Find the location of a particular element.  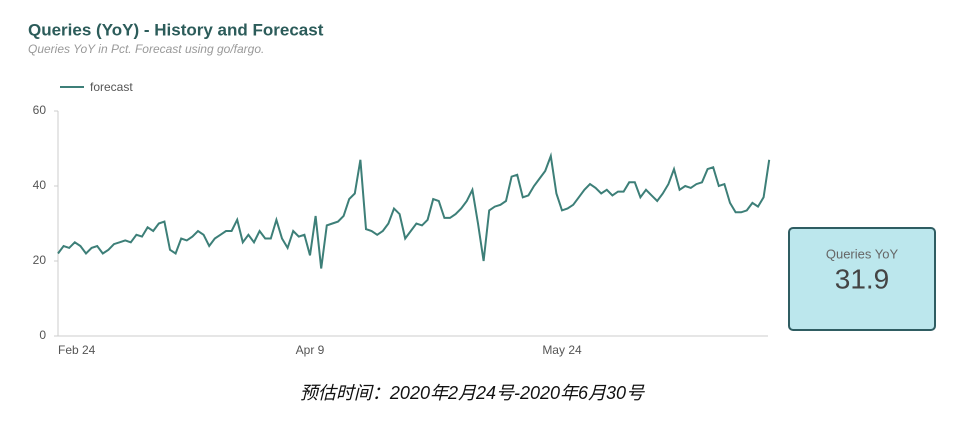

x-tick-label: May 24 is located at coordinates (562, 350).